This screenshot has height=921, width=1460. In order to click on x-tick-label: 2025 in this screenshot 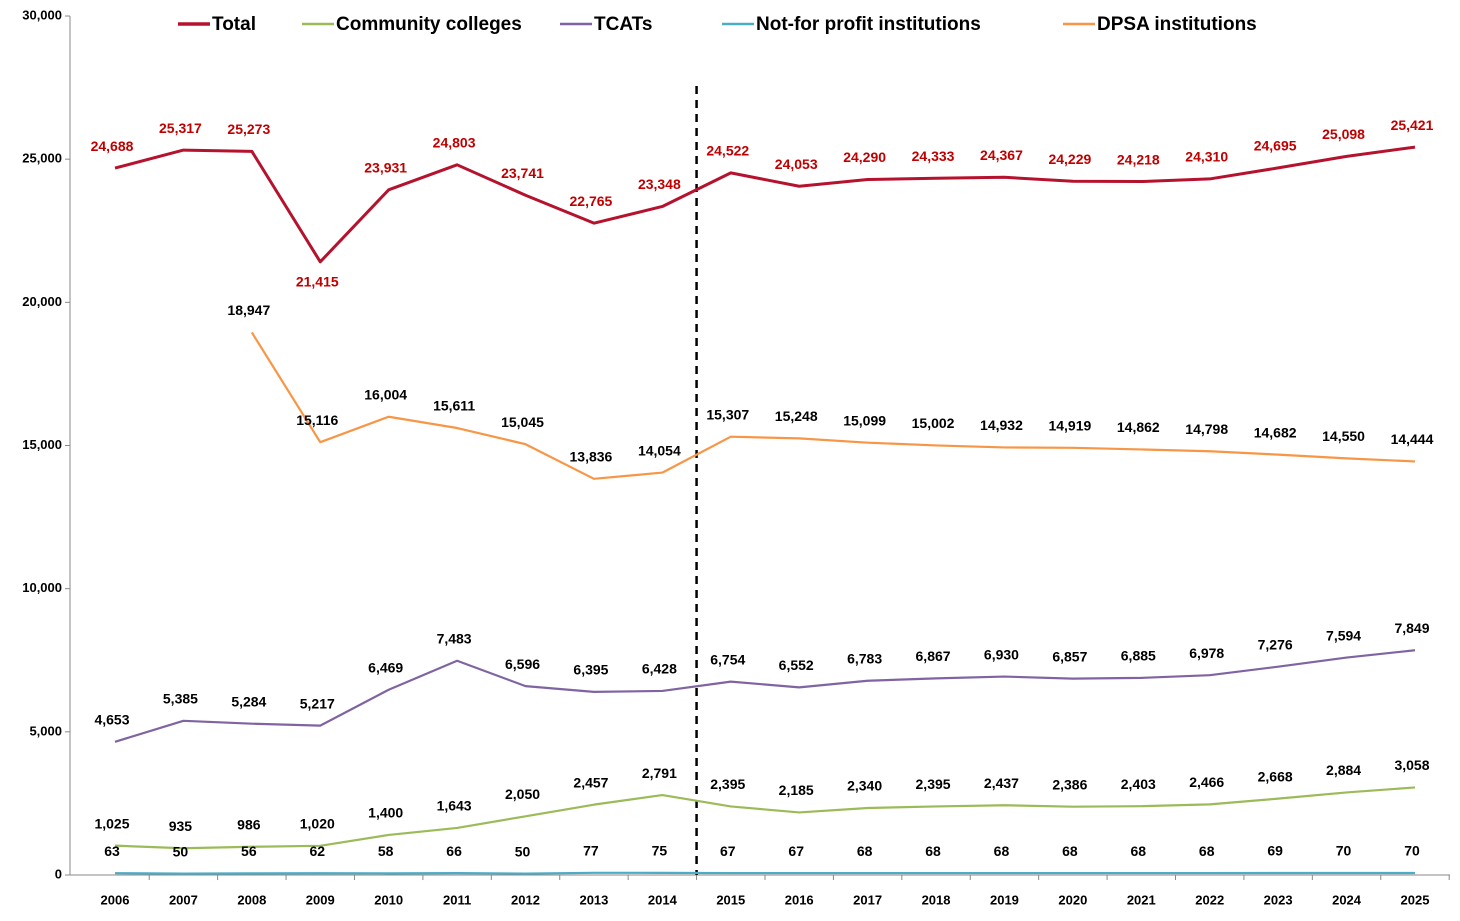, I will do `click(1415, 899)`.